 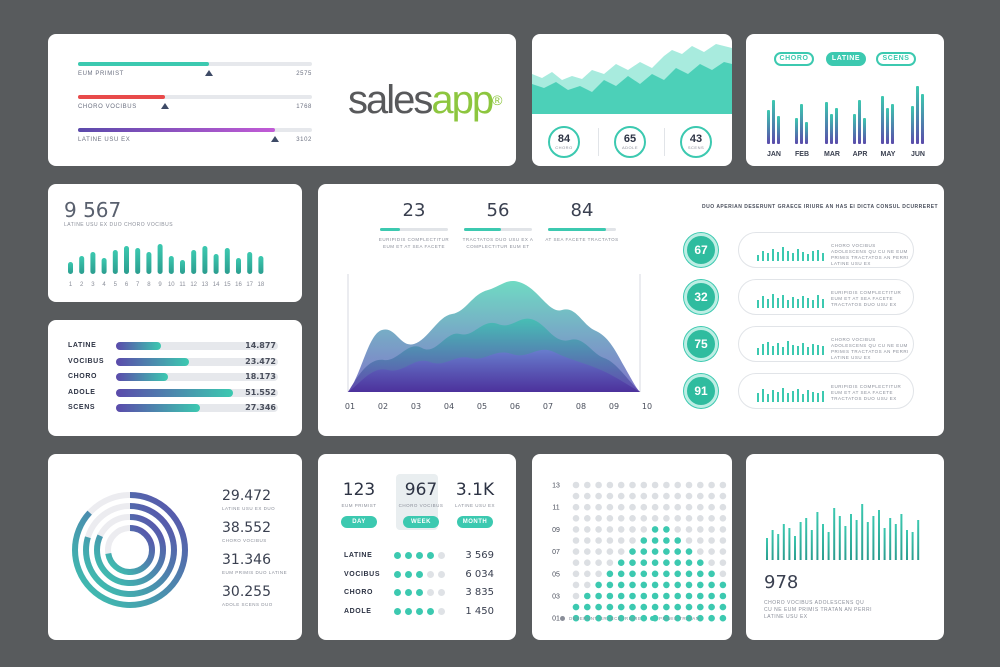 What do you see at coordinates (846, 59) in the screenshot?
I see `filter-pill-latine: LATINE` at bounding box center [846, 59].